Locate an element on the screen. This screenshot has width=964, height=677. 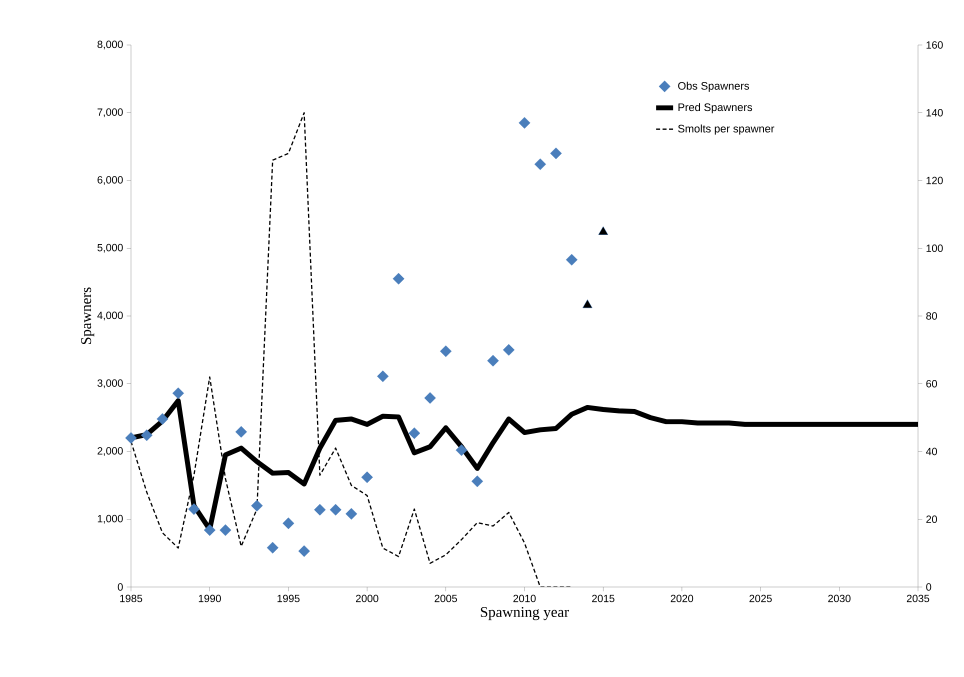
y2-tick-label: 160 is located at coordinates (934, 45).